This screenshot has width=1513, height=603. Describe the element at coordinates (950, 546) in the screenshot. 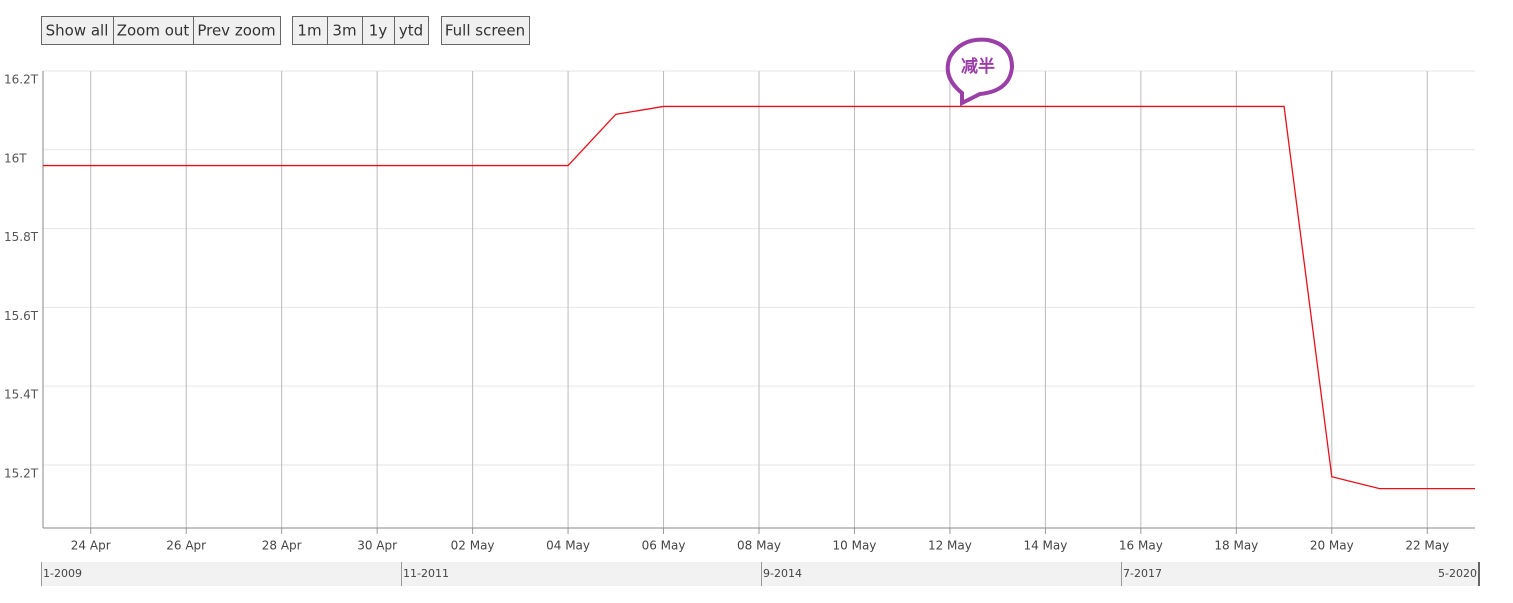

I see `x-tick-label: 12 May` at that location.